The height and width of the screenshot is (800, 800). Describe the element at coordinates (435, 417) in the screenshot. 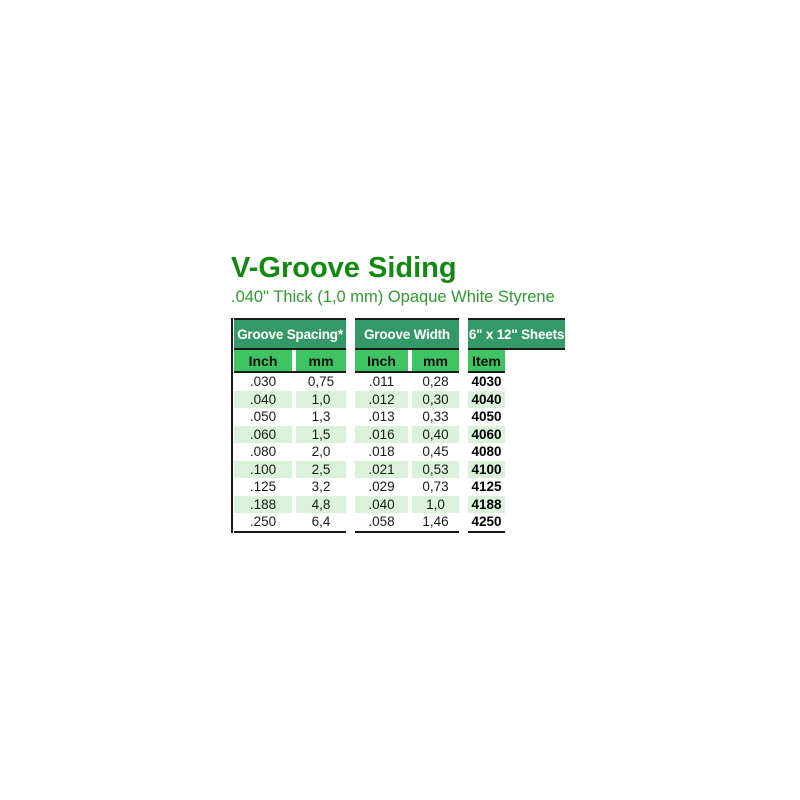

I see `value-cell: 0,33` at that location.